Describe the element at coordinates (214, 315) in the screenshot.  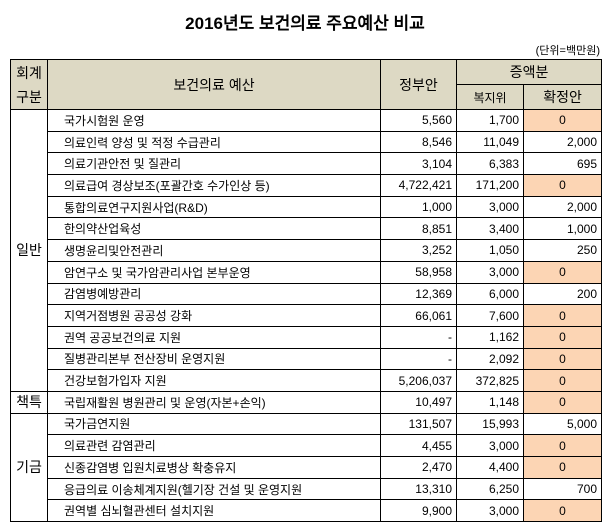
I see `budget-item-name: 지역거점병원 공공성 강화` at that location.